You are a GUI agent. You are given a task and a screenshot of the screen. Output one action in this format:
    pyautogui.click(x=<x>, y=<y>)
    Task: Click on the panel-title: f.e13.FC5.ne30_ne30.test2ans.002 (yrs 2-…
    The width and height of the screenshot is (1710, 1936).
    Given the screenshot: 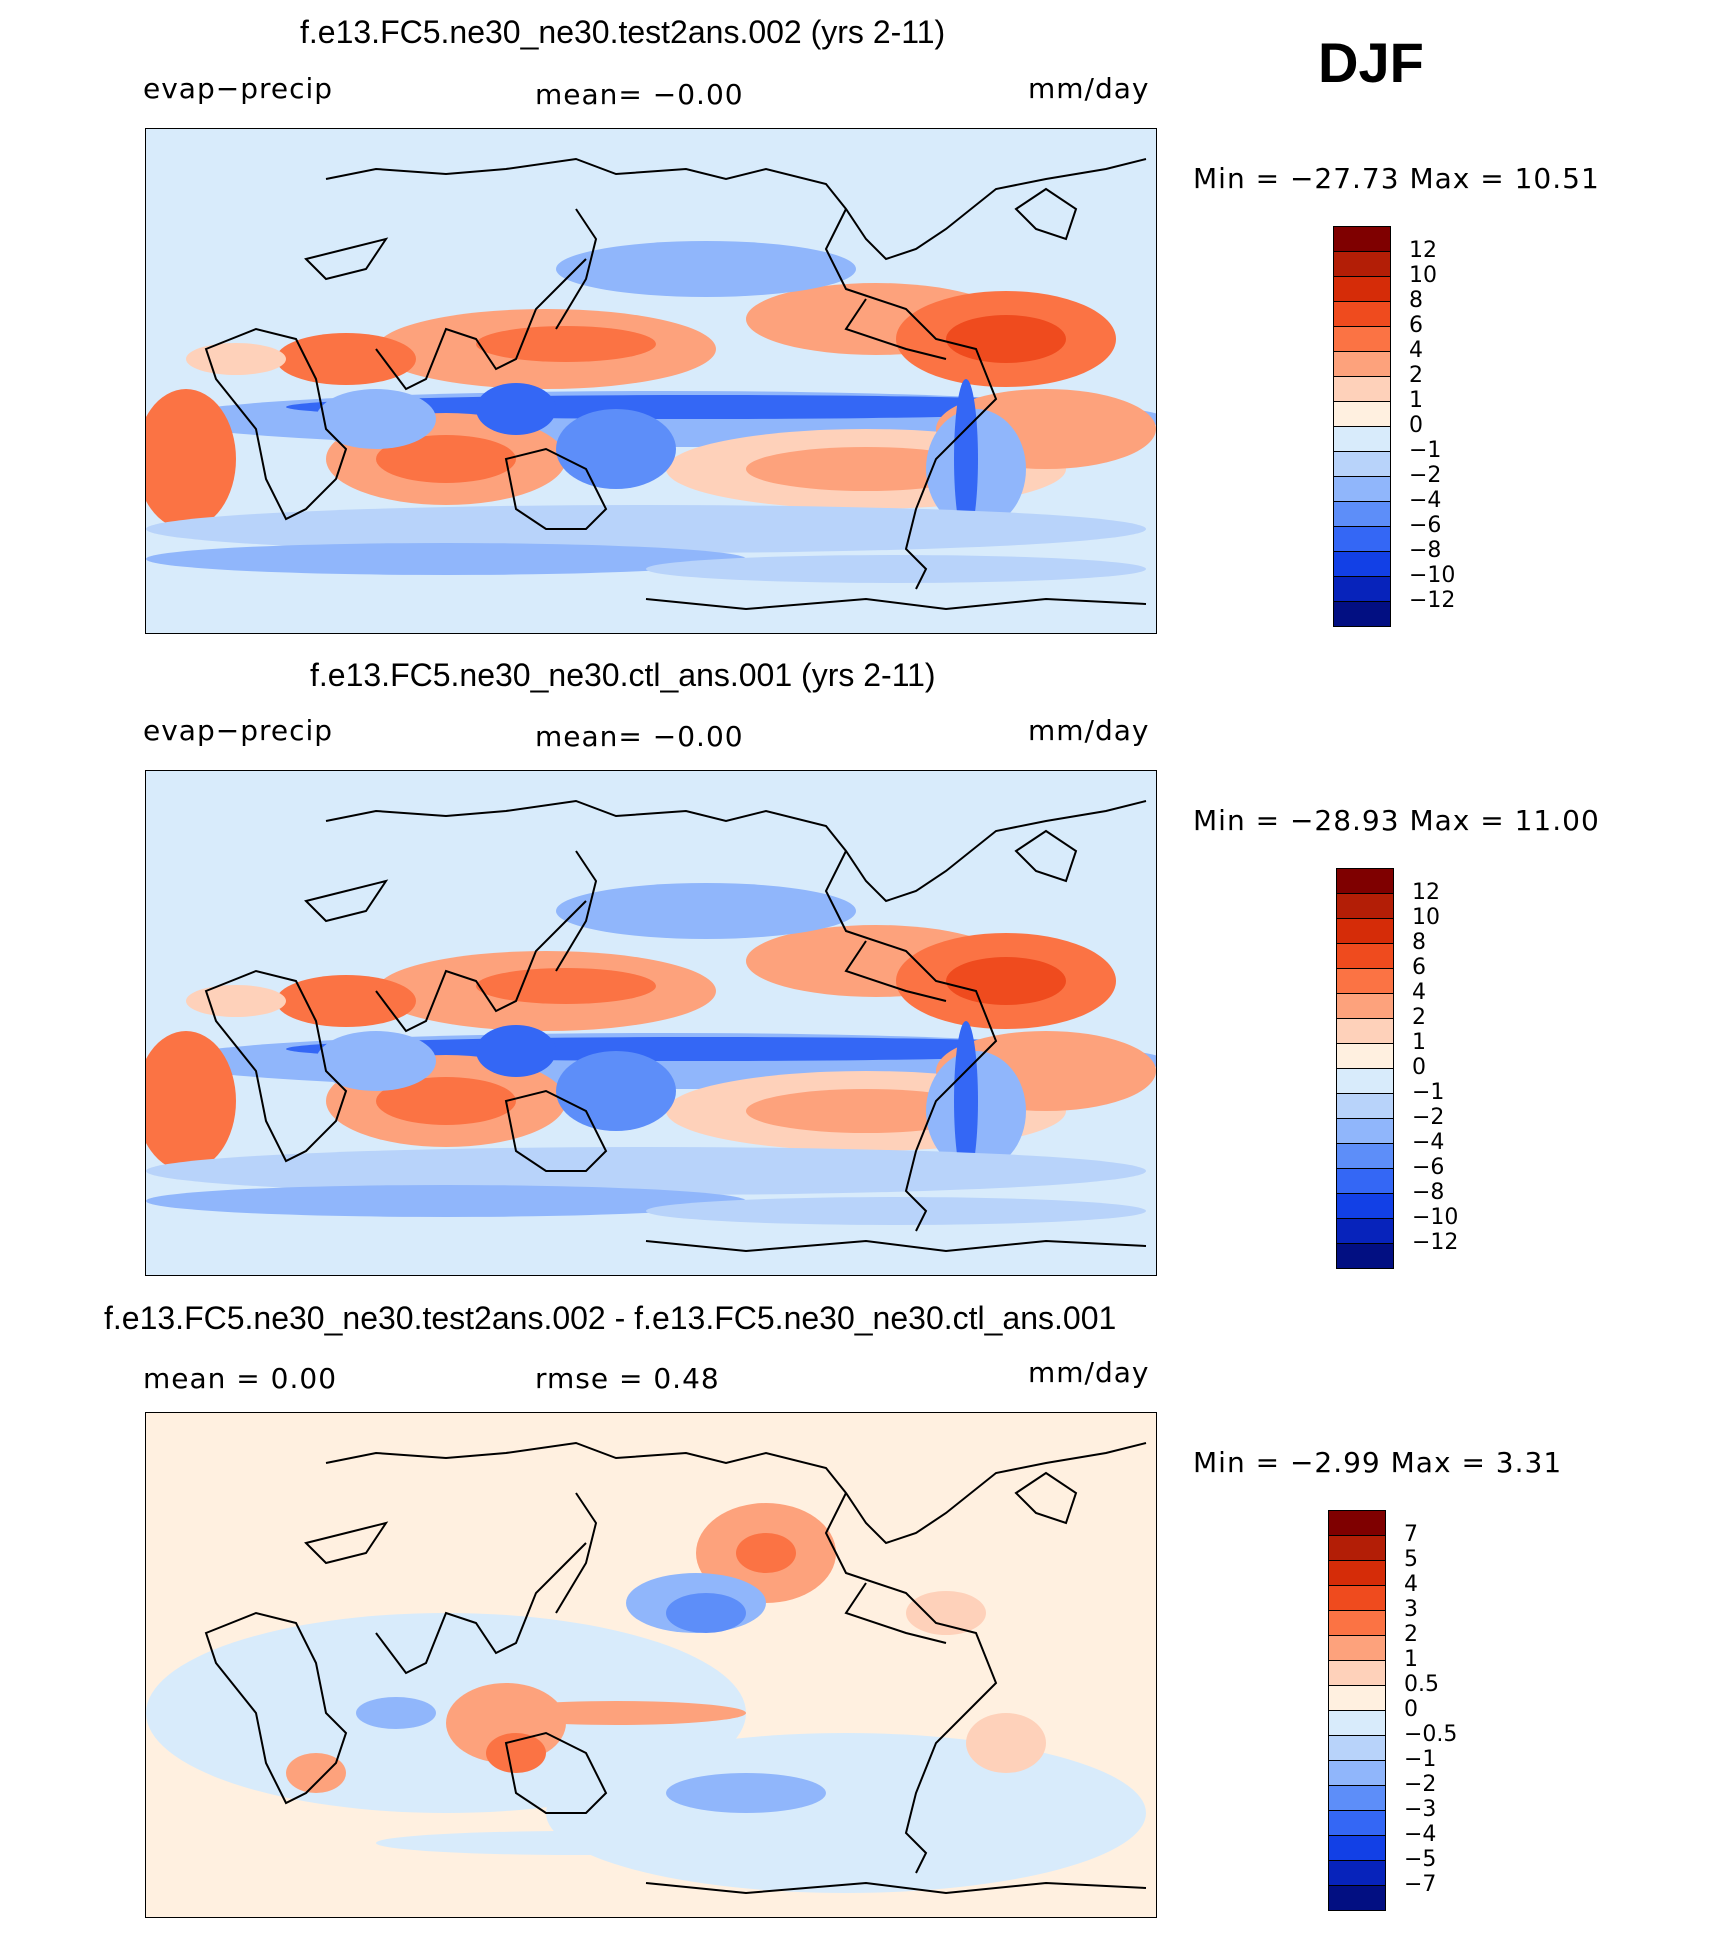 What is the action you would take?
    pyautogui.click(x=623, y=32)
    